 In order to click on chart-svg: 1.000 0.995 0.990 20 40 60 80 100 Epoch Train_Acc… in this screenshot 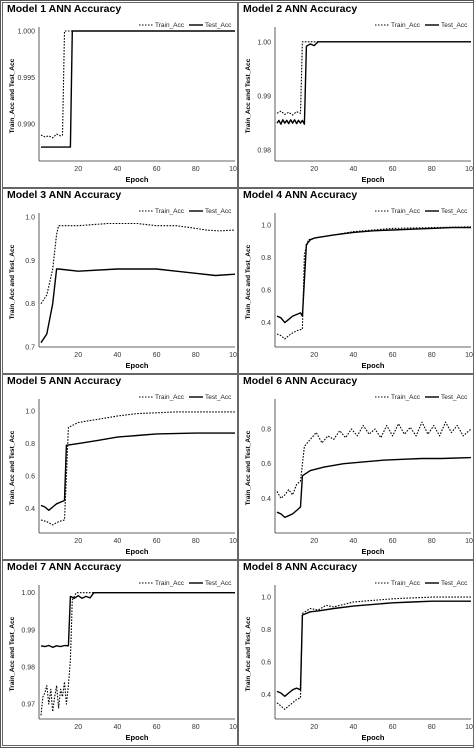, I will do `click(123, 103)`.